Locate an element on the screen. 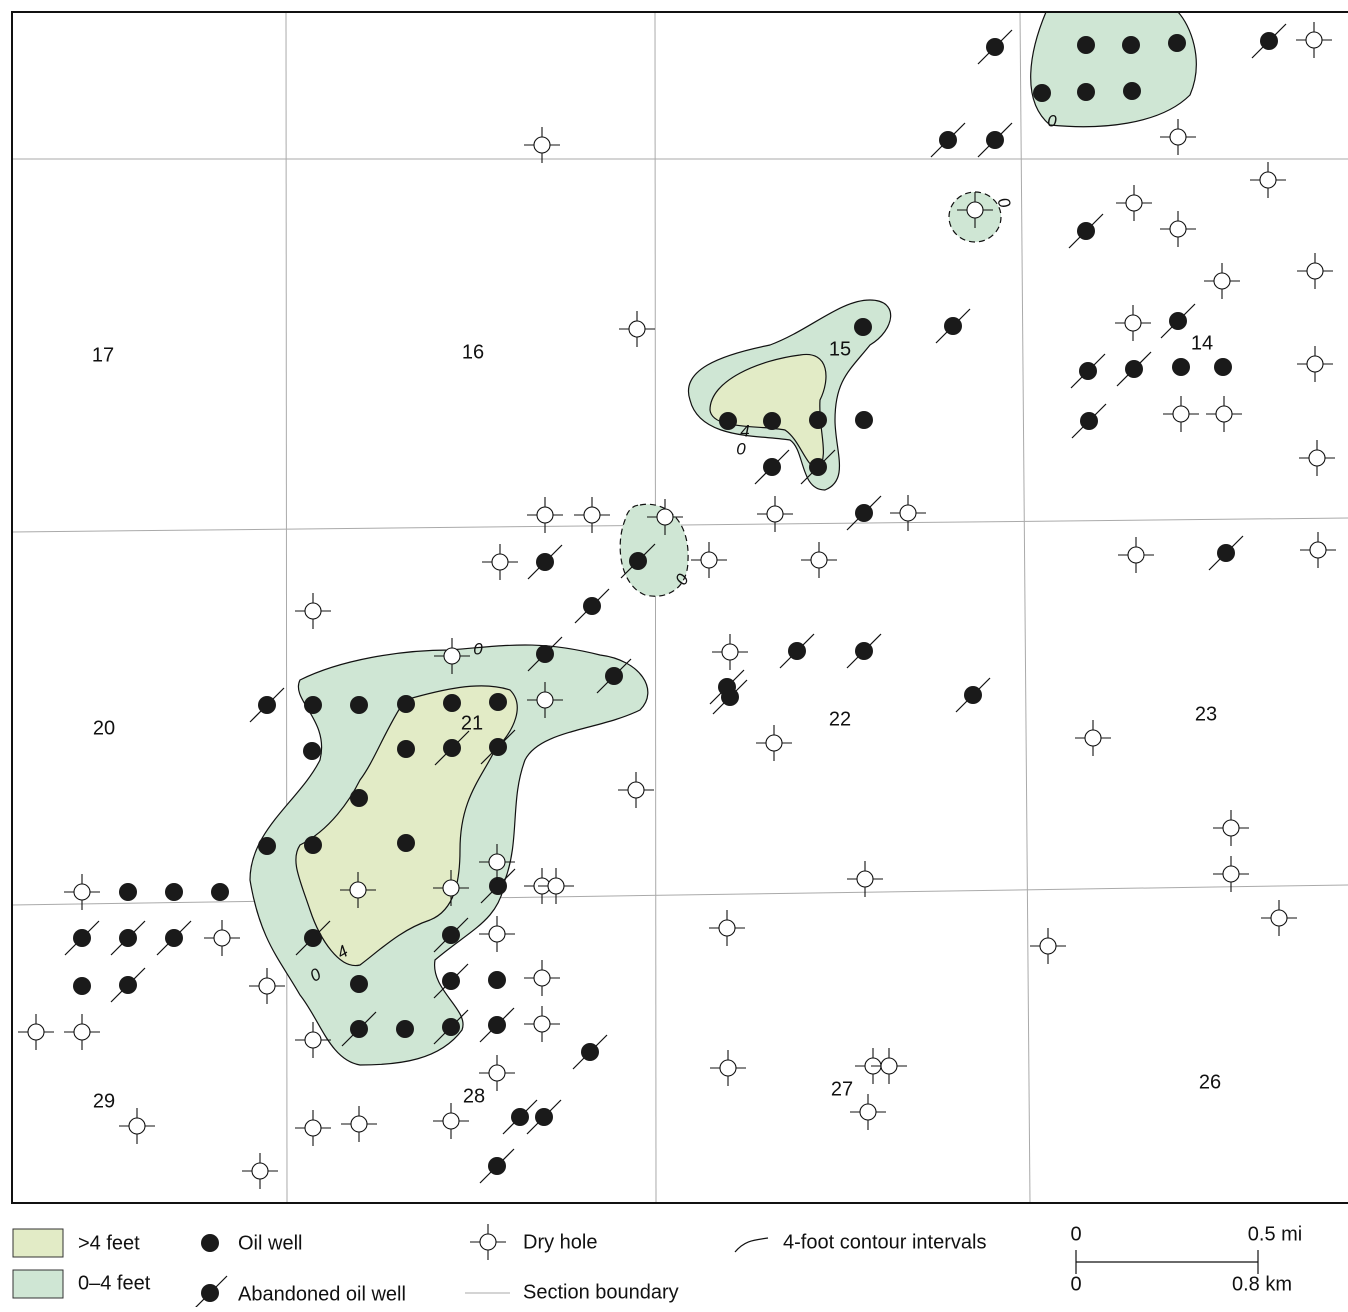 The width and height of the screenshot is (1348, 1312). legend-label: Abandoned oil well is located at coordinates (322, 1294).